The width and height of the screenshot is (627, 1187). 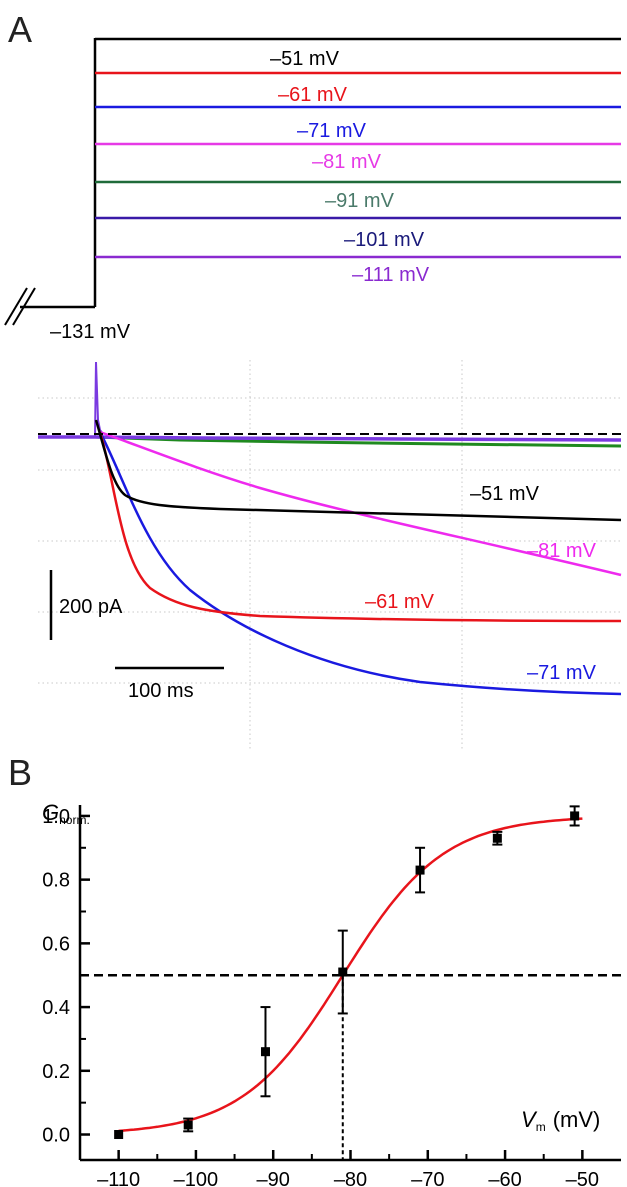 I want to click on x-tick-label: –110, so click(x=118, y=1178).